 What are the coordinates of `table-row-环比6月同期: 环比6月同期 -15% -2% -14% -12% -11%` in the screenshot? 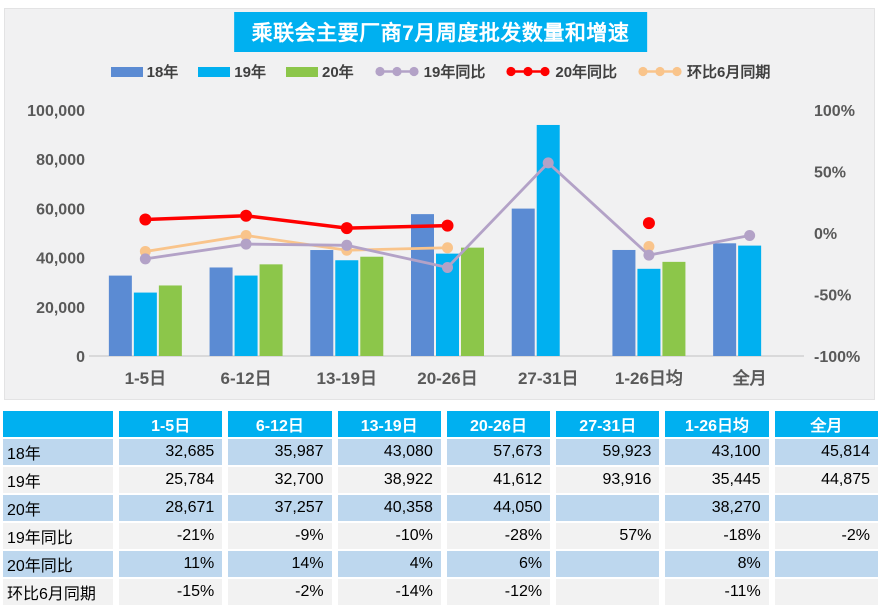 It's located at (440, 592).